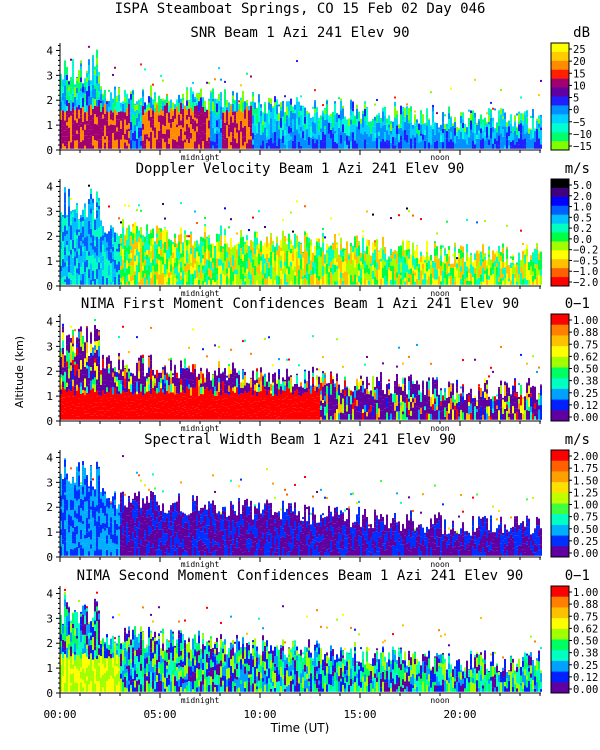 The height and width of the screenshot is (750, 600). I want to click on colorbar-label: 0.12, so click(585, 678).